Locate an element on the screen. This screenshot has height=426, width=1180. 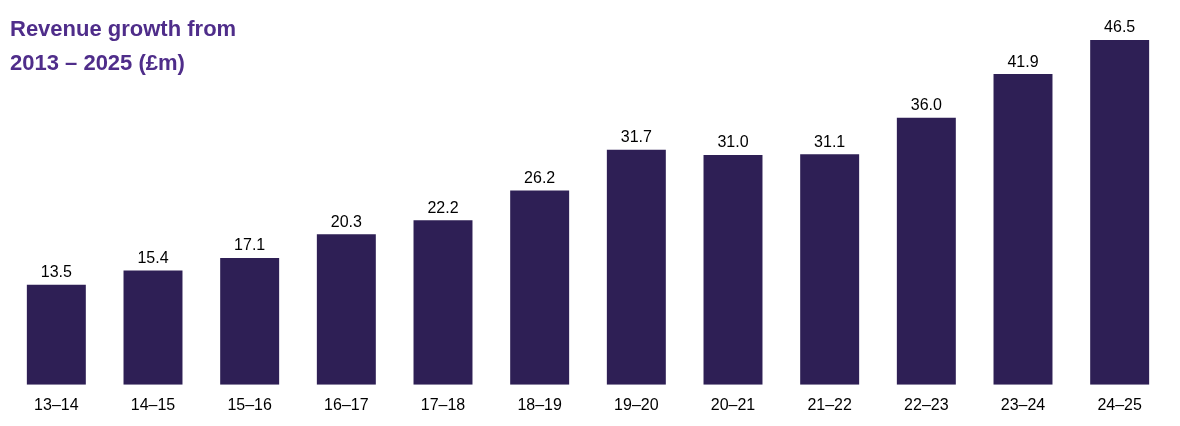
data-label: 20.3 is located at coordinates (346, 221).